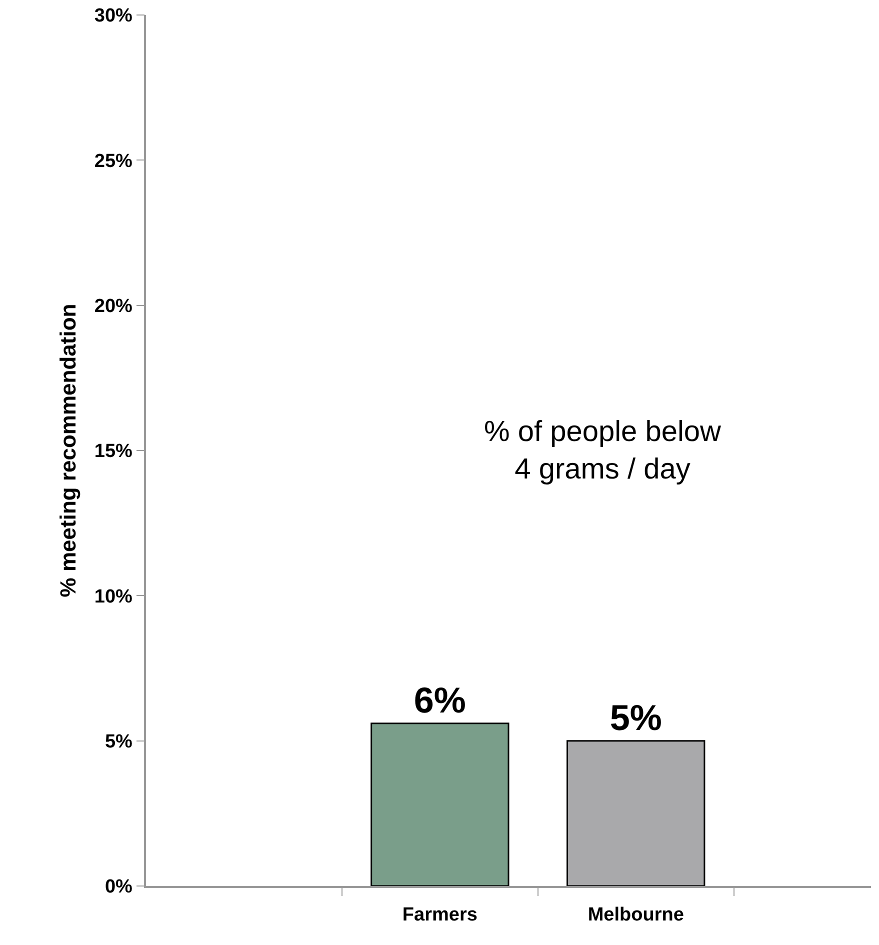  Describe the element at coordinates (113, 161) in the screenshot. I see `y-tick-label: 25%` at that location.